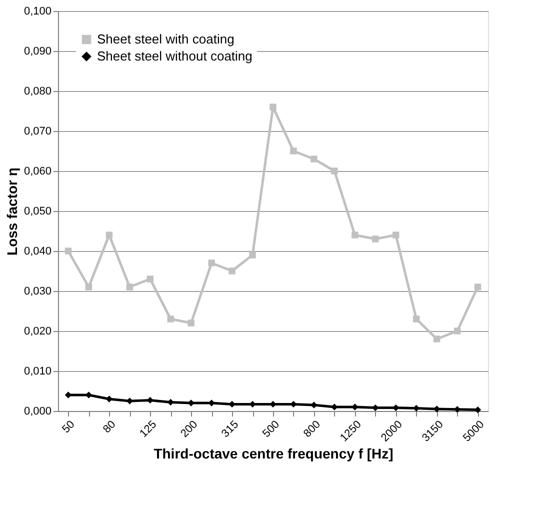 The height and width of the screenshot is (527, 539). I want to click on y-tick-label: 0,050, so click(38, 212).